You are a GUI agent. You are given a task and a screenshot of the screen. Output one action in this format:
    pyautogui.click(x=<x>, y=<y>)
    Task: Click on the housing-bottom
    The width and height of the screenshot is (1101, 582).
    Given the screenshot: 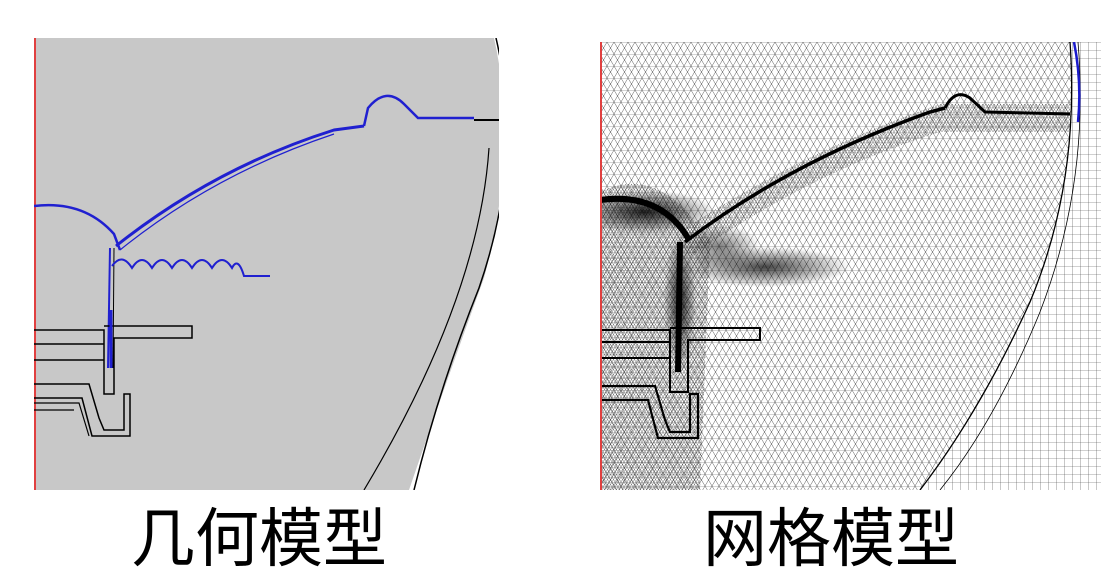 What is the action you would take?
    pyautogui.click(x=62, y=419)
    